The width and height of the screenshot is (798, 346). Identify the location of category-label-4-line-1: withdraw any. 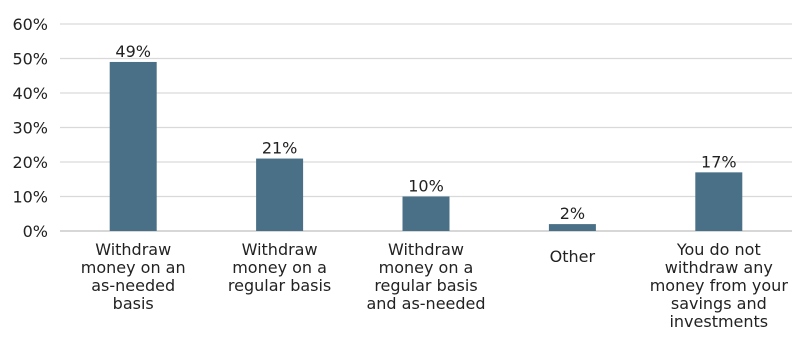
(719, 267).